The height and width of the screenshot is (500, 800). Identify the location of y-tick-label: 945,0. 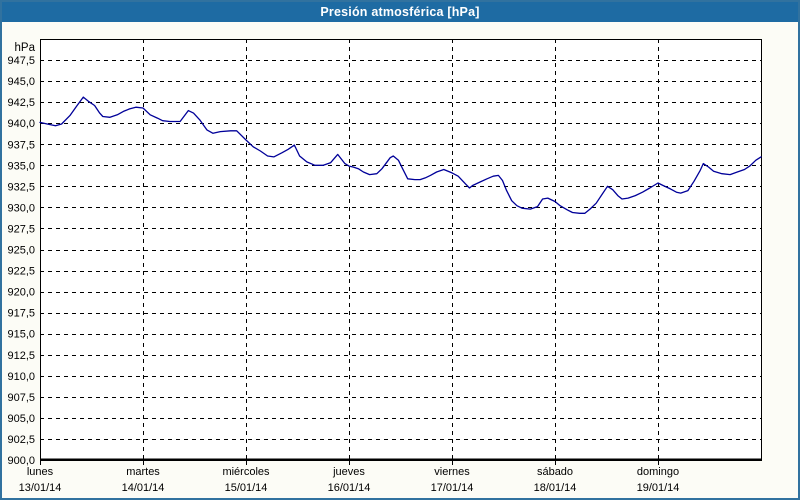
(21, 82).